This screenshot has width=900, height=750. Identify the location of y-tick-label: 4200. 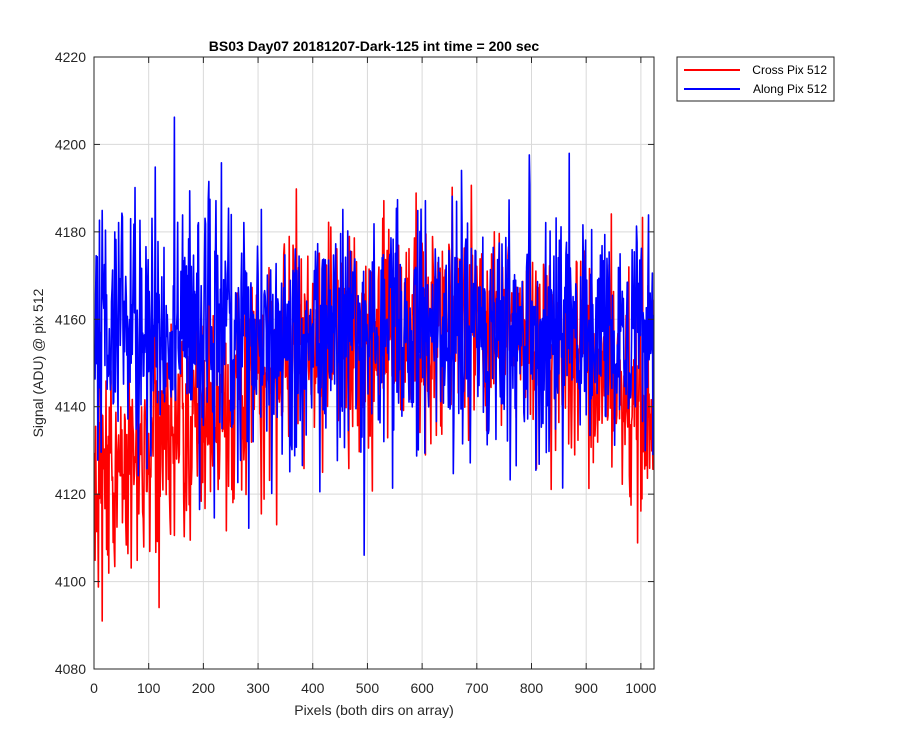
(70, 144).